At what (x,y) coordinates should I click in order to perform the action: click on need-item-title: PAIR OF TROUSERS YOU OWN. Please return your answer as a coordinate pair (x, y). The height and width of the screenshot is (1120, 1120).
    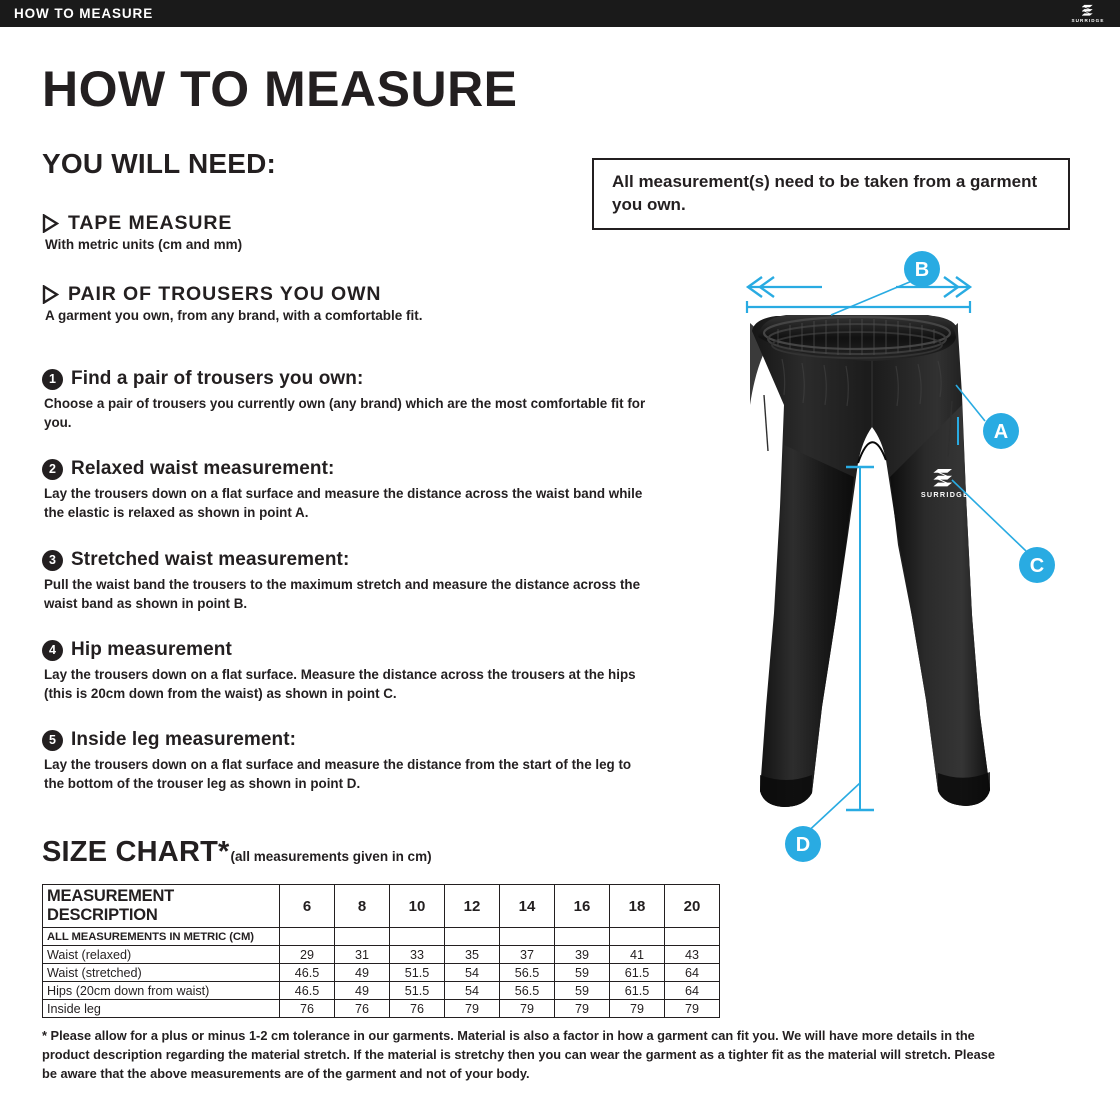
    Looking at the image, I should click on (225, 294).